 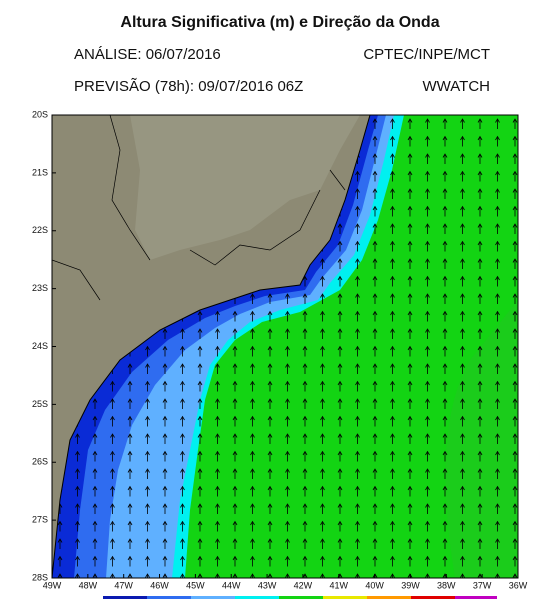 What do you see at coordinates (339, 585) in the screenshot?
I see `longitude-label: 41W` at bounding box center [339, 585].